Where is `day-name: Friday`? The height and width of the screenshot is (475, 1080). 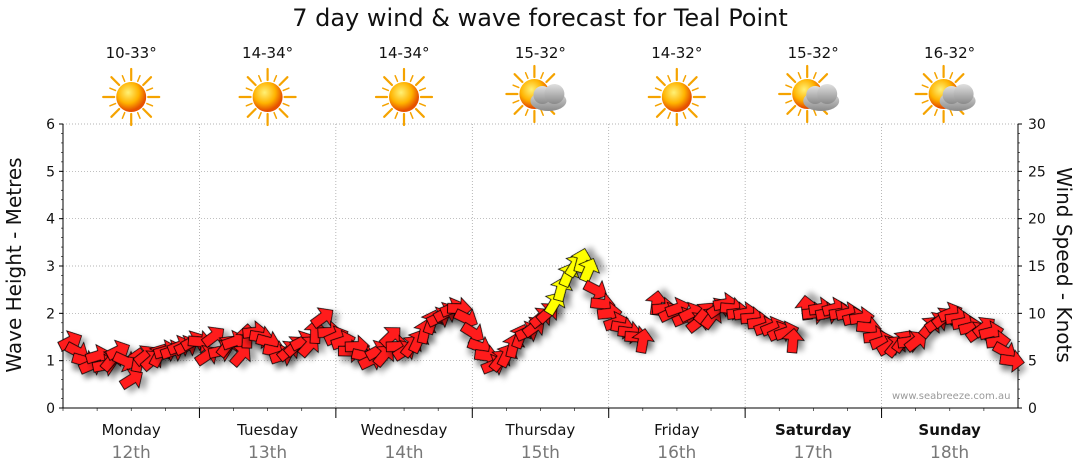
day-name: Friday is located at coordinates (677, 430).